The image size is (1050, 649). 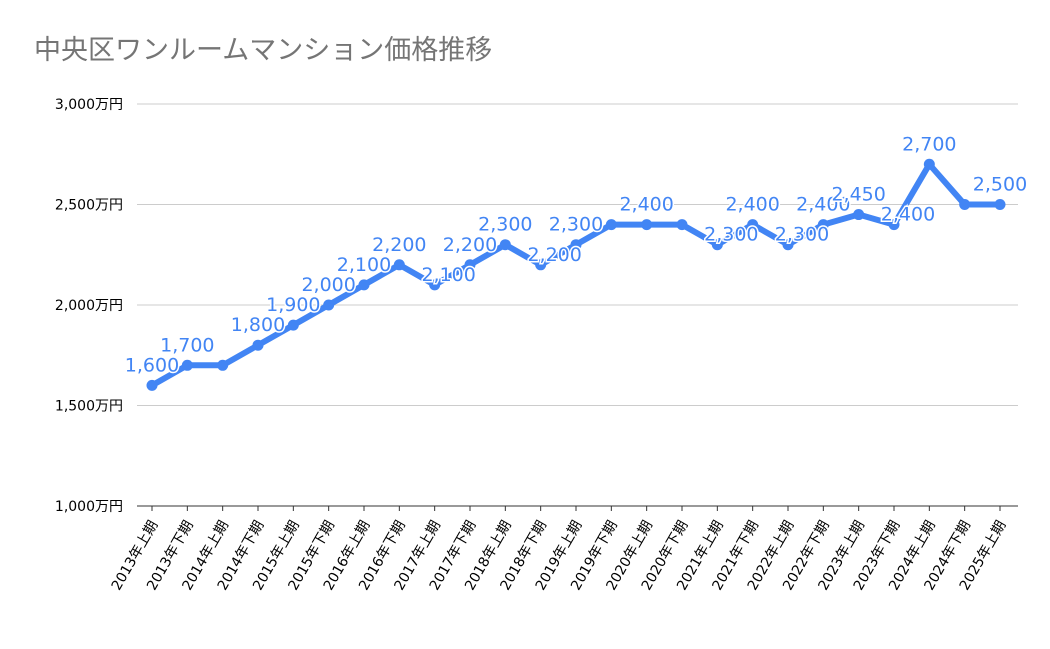 I want to click on y-tick-label: 2,000万円, so click(x=89, y=306).